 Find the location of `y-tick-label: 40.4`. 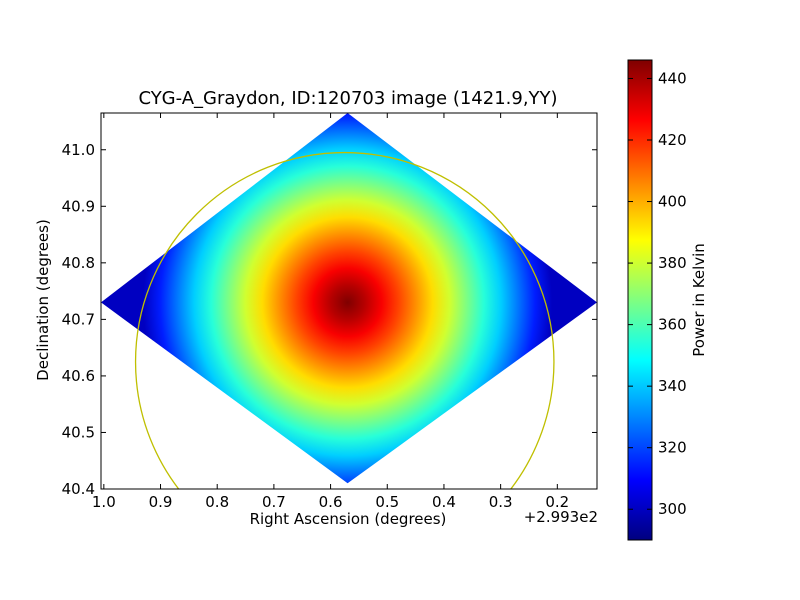

y-tick-label: 40.4 is located at coordinates (78, 489).